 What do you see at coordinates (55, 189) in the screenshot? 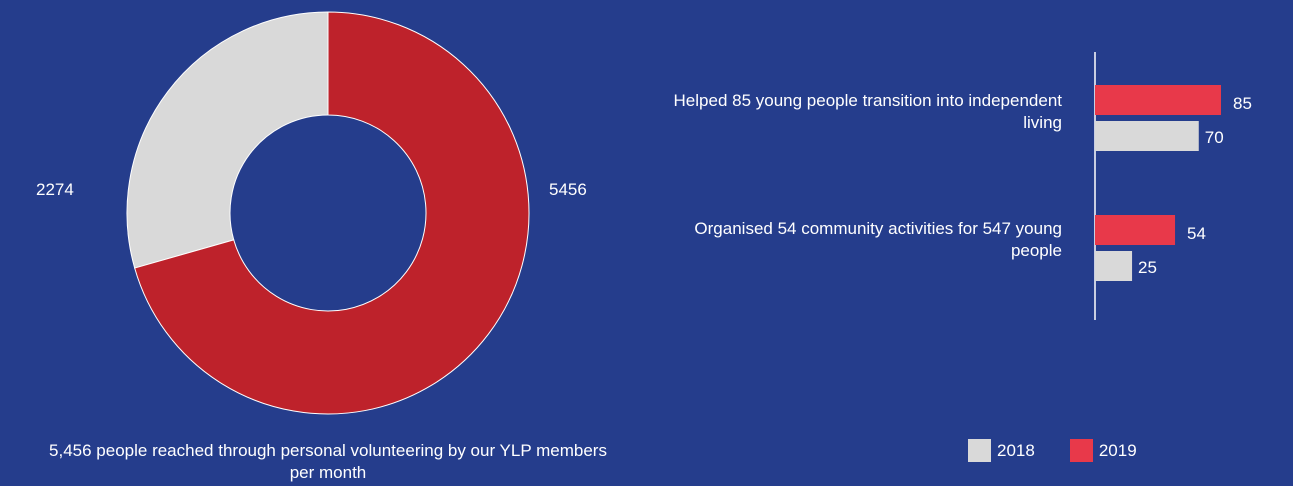
I see `donut-slice-label-2018: 2274` at bounding box center [55, 189].